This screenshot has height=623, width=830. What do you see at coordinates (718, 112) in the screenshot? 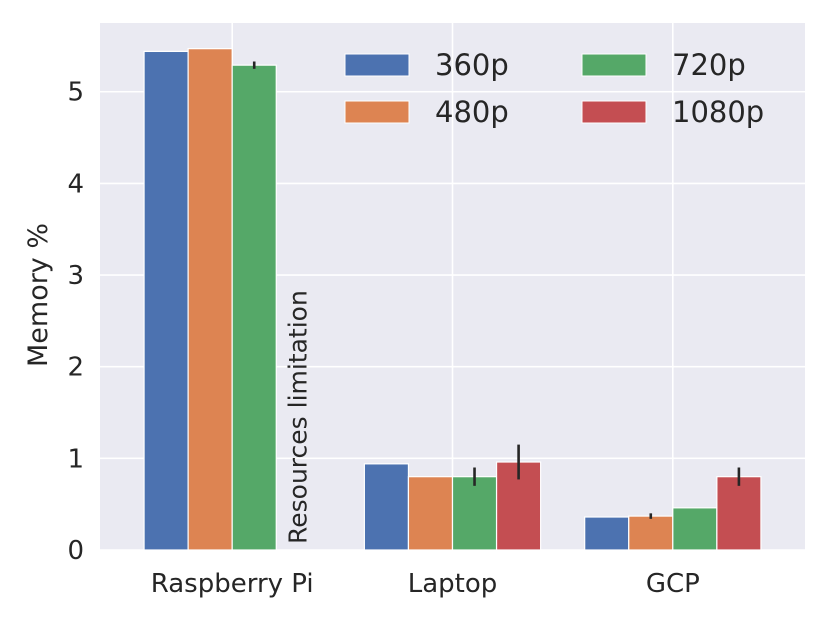
I see `legend-label: 1080p` at bounding box center [718, 112].